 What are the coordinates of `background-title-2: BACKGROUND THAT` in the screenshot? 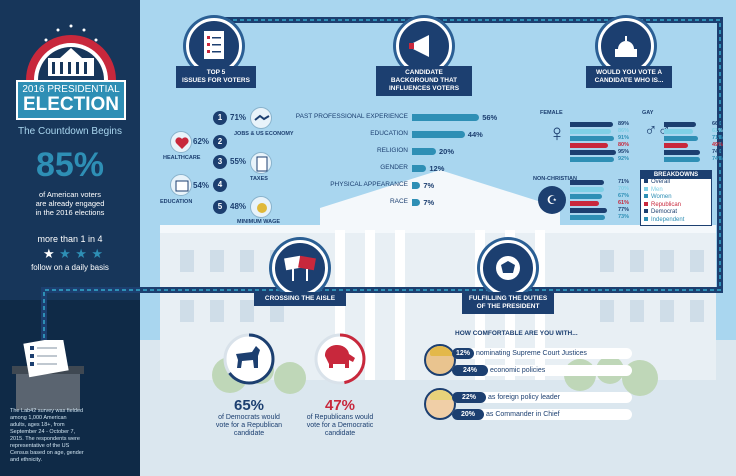 It's located at (424, 80).